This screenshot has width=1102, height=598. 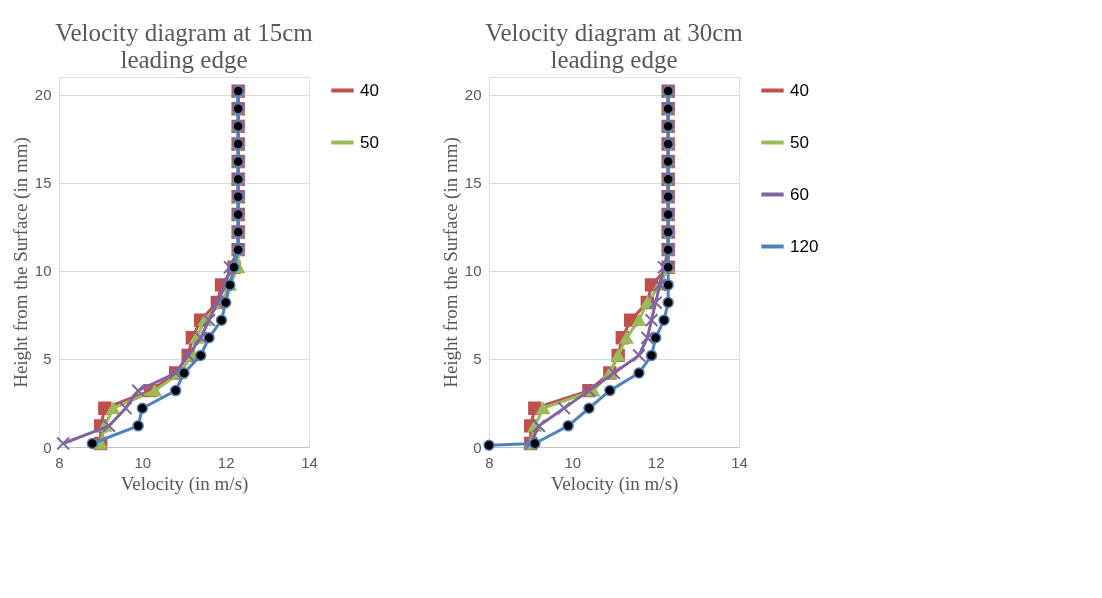 What do you see at coordinates (184, 32) in the screenshot?
I see `text: Velocity diagram at 15cm` at bounding box center [184, 32].